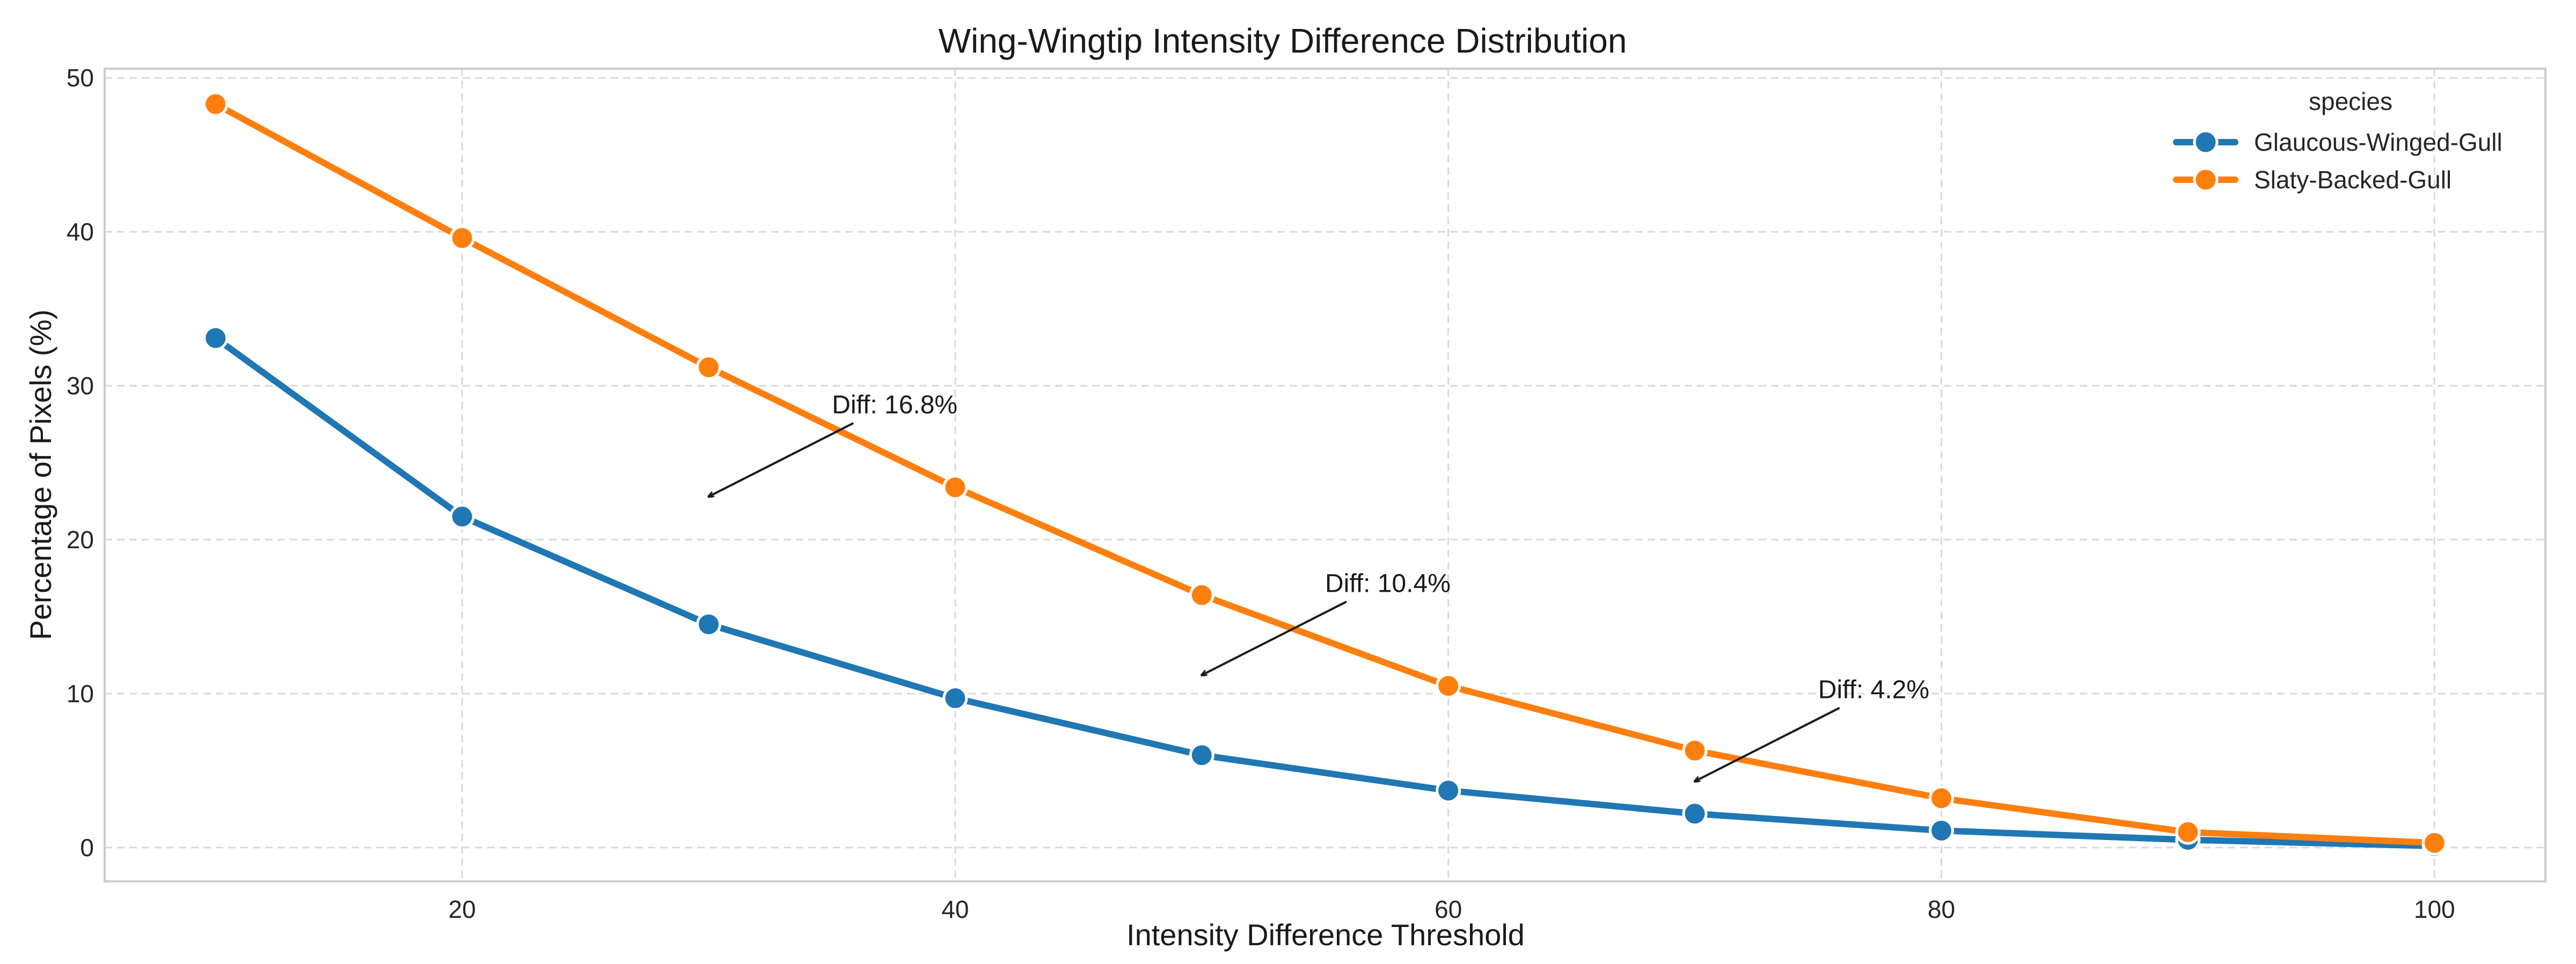  What do you see at coordinates (2352, 180) in the screenshot?
I see `legend-label: Slaty-Backed-Gull` at bounding box center [2352, 180].